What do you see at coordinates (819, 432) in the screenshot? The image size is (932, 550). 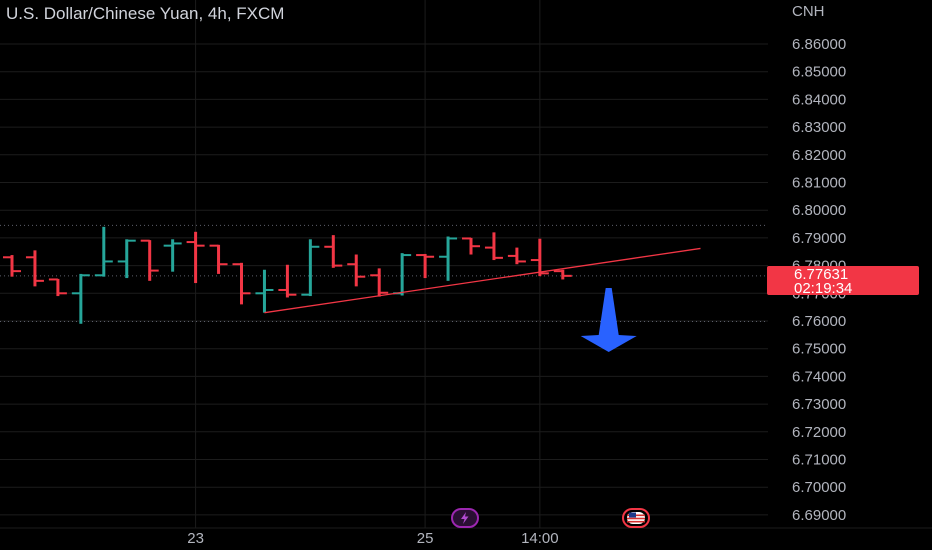 I see `y-tick-label: 6.72000` at bounding box center [819, 432].